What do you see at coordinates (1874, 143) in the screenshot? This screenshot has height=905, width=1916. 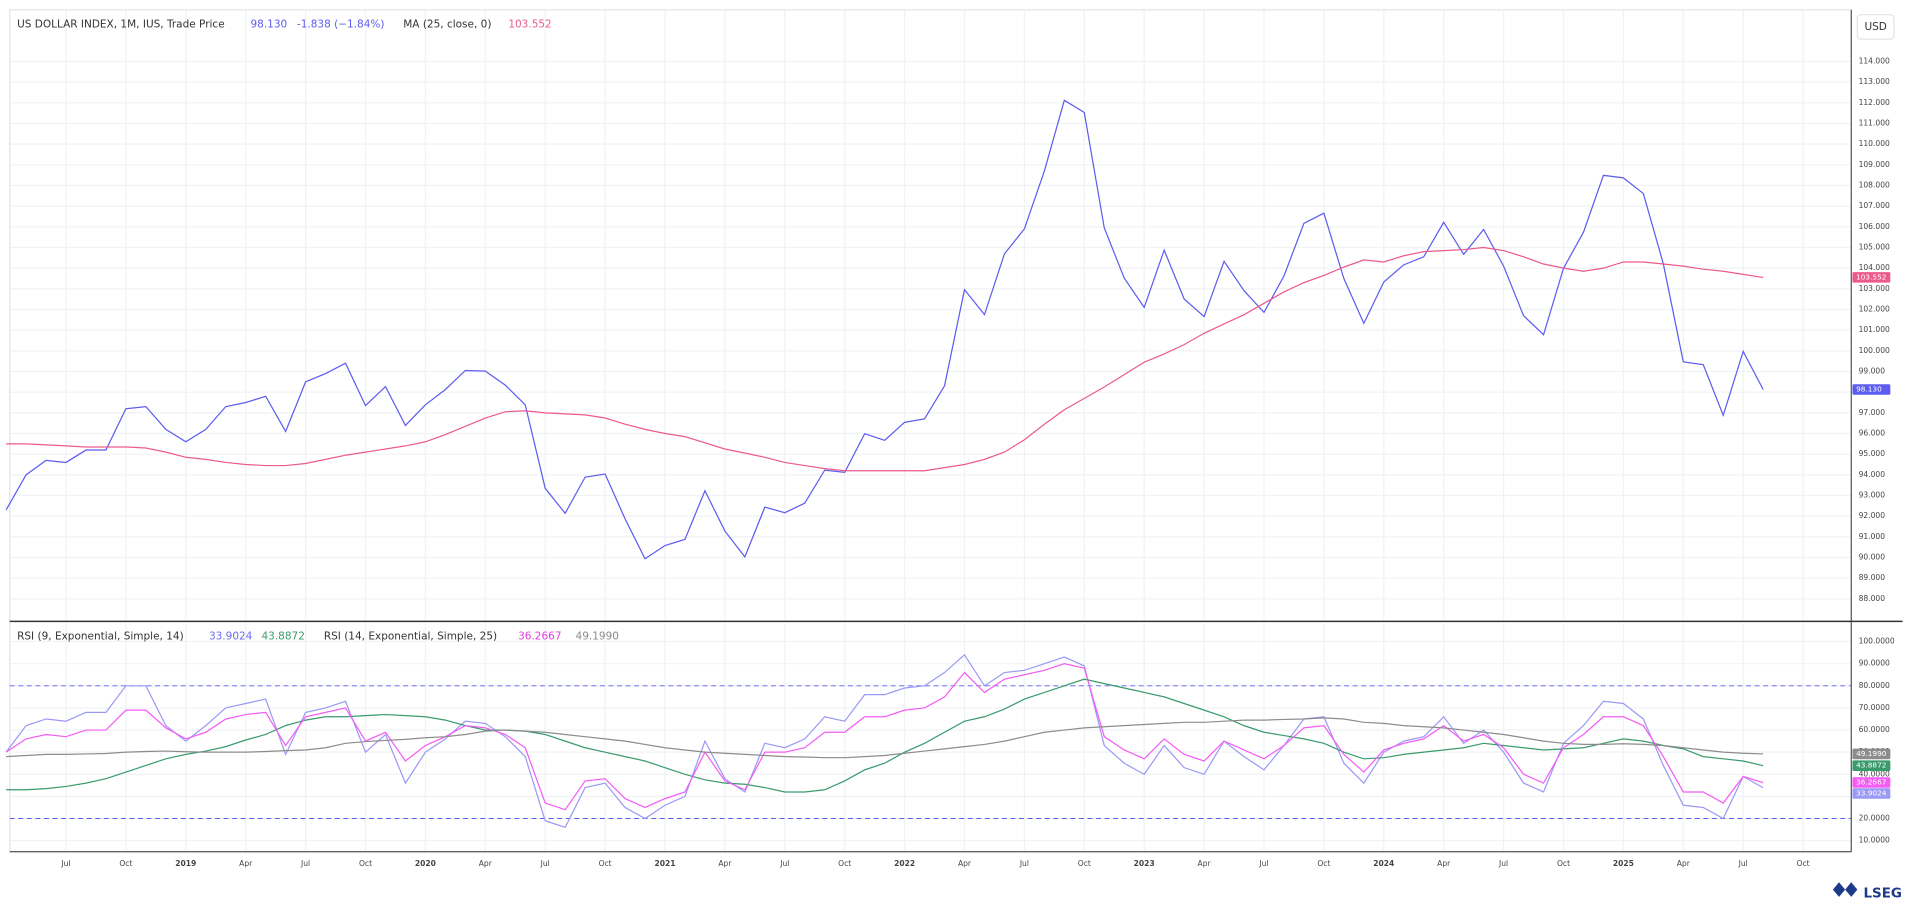 I see `y-tick-label: 110.000` at bounding box center [1874, 143].